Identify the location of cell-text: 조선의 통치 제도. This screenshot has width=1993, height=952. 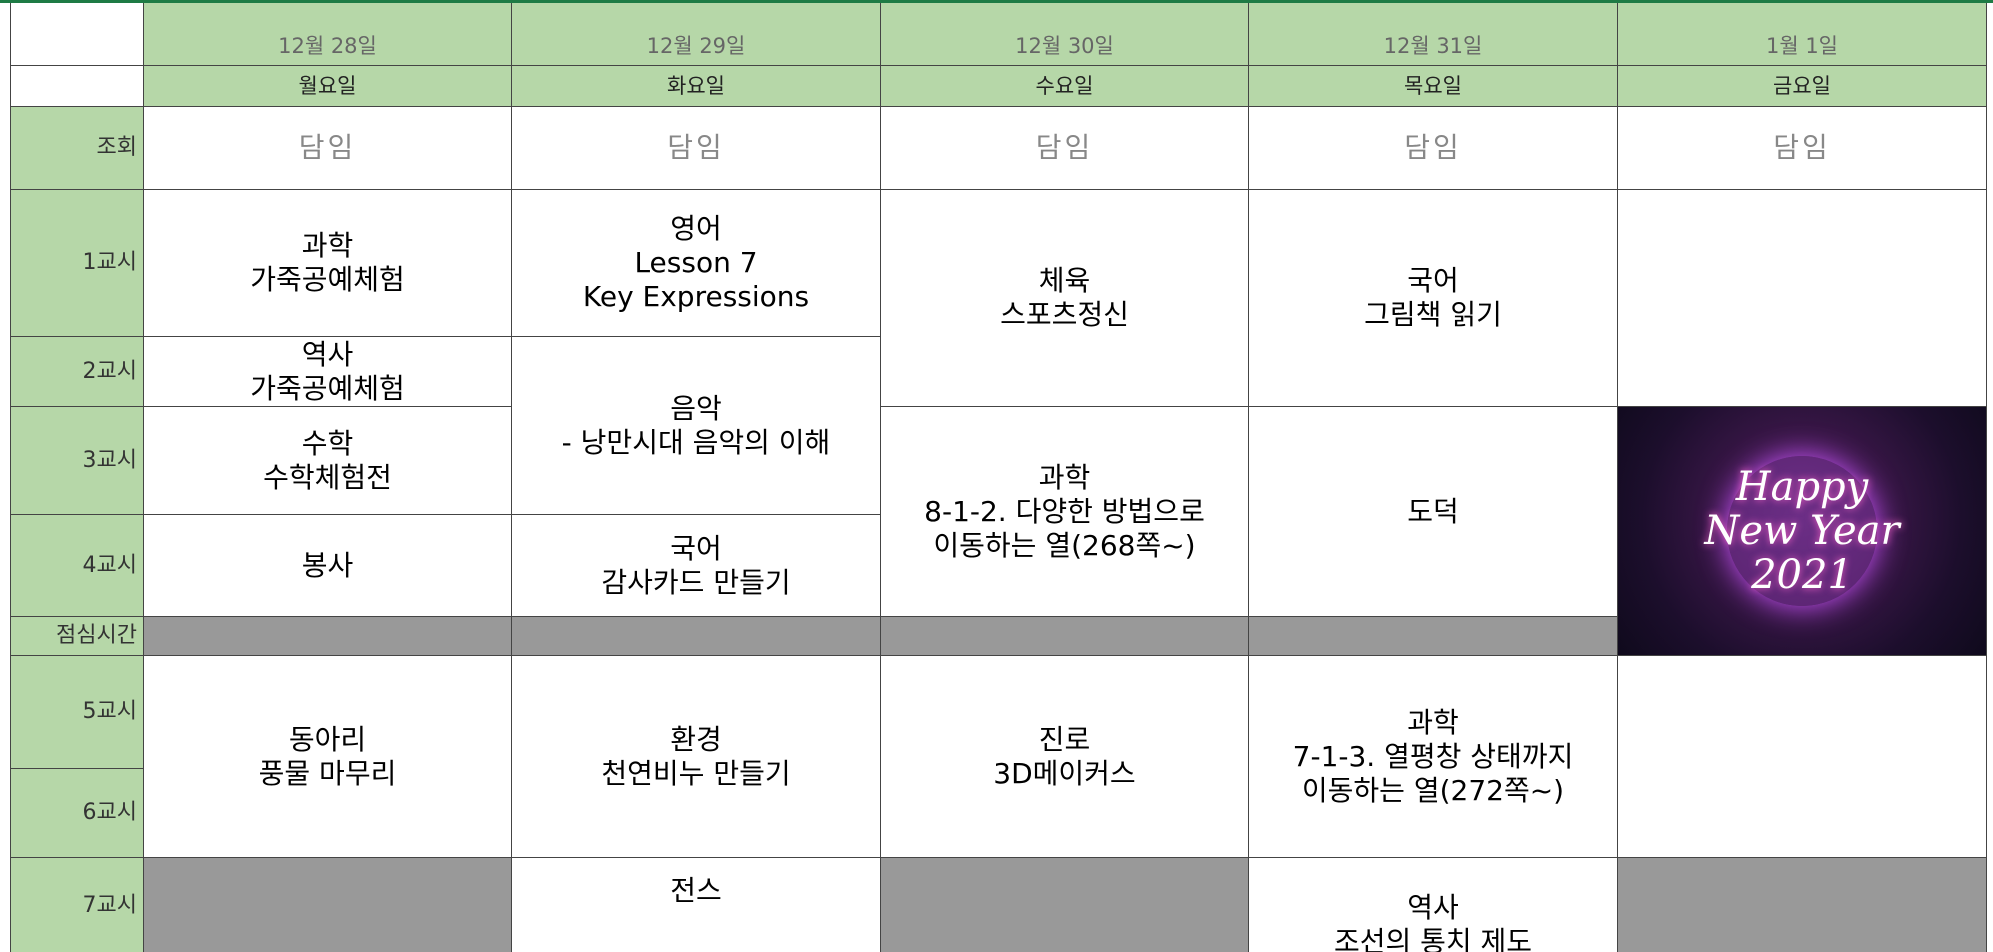
(1433, 938).